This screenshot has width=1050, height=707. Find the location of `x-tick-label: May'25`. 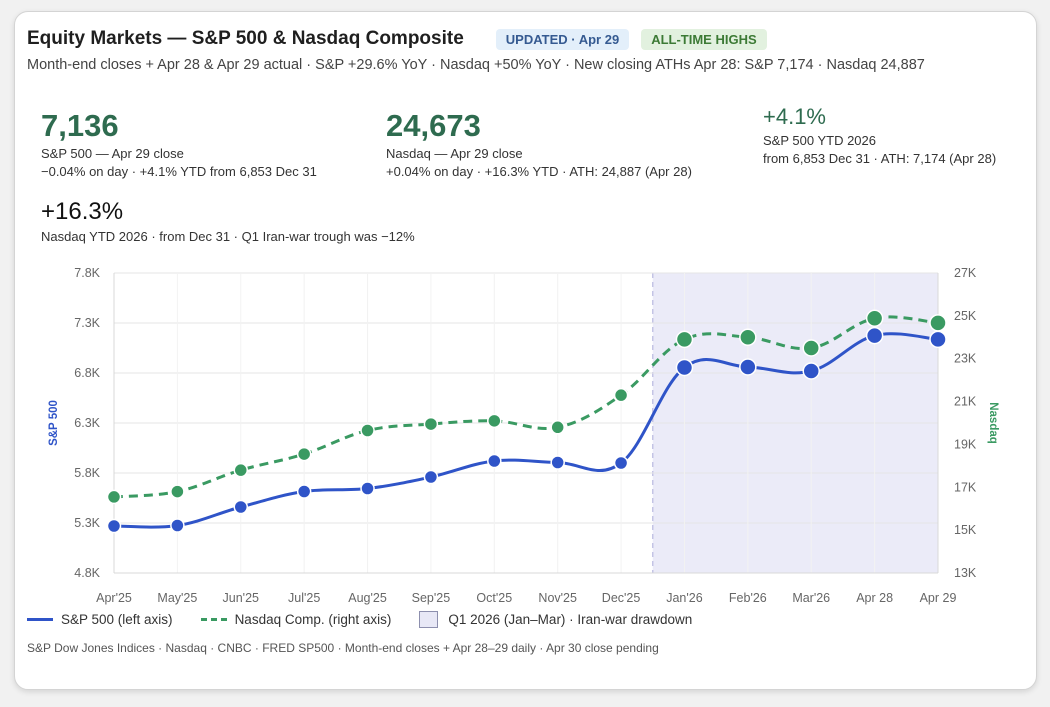

x-tick-label: May'25 is located at coordinates (177, 598).